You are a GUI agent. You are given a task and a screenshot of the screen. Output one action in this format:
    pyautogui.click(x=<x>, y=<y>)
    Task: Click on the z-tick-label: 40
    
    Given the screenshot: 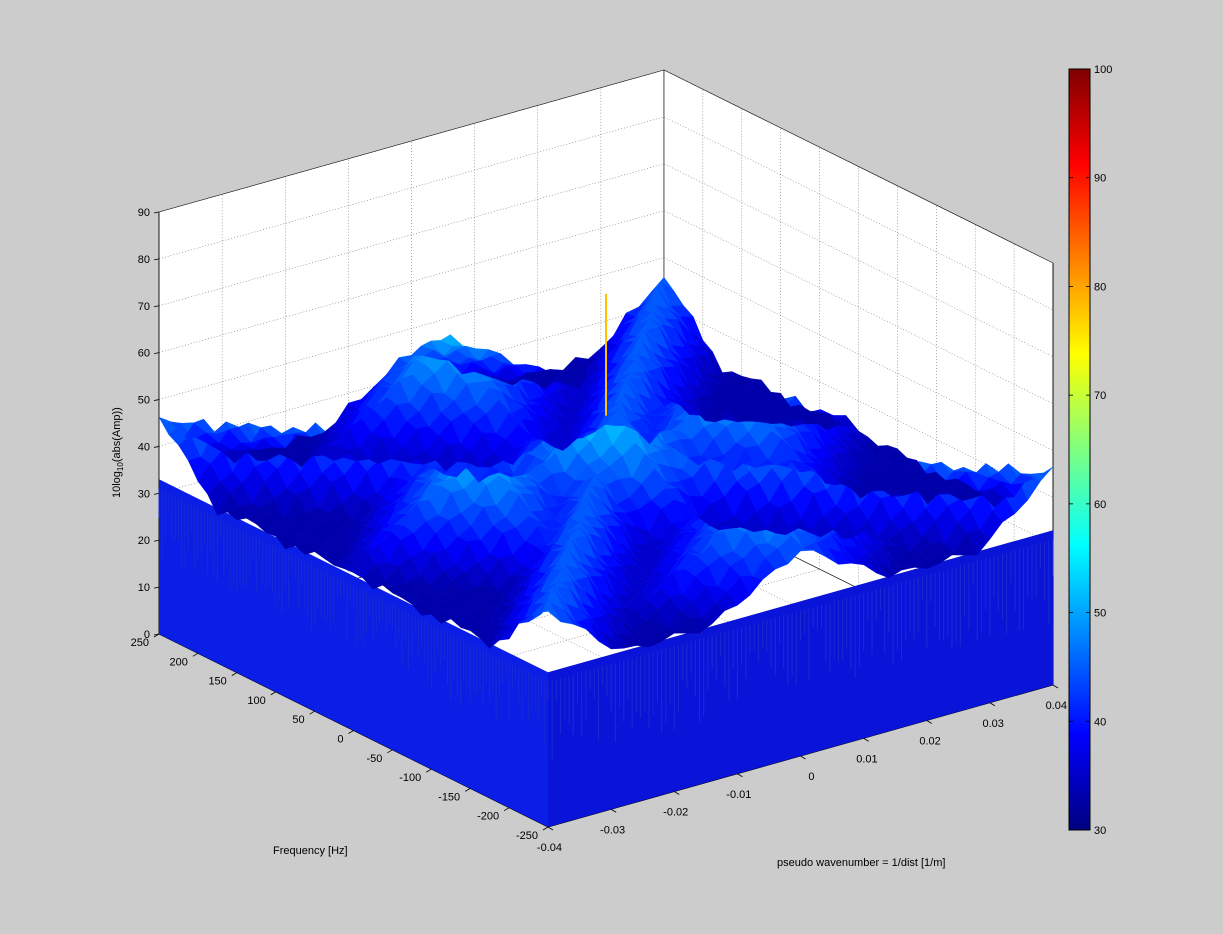 What is the action you would take?
    pyautogui.click(x=144, y=447)
    